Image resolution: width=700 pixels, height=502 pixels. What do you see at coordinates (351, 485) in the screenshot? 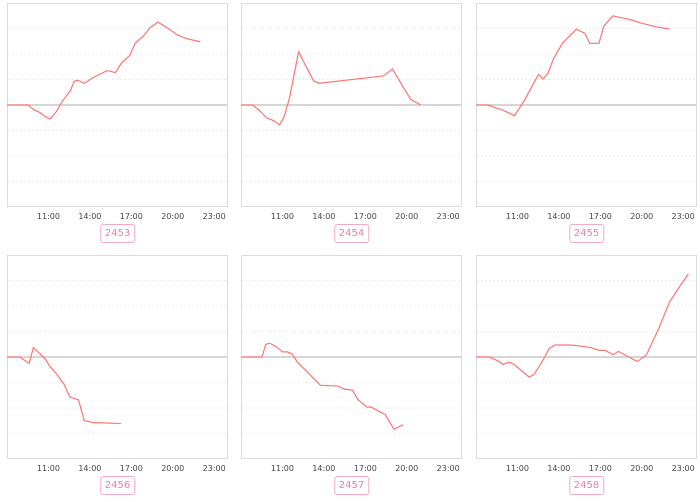
I see `chart-label-badge: 2457` at bounding box center [351, 485].